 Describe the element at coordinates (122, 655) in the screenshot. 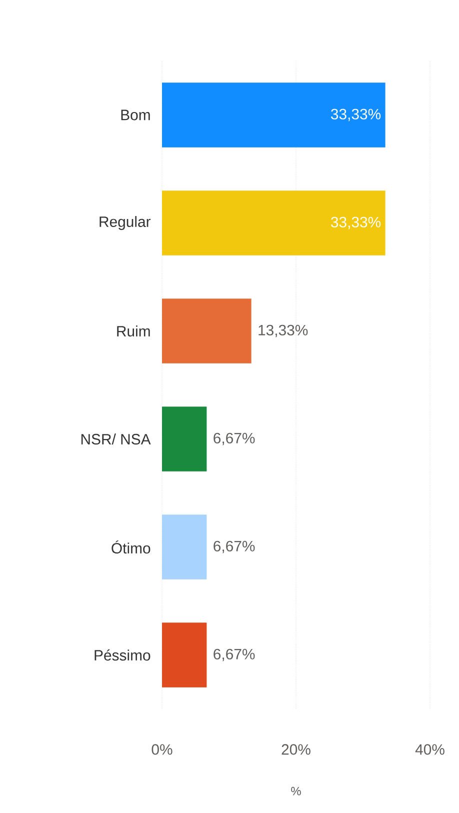

I see `y-tick-label: Péssimo` at that location.